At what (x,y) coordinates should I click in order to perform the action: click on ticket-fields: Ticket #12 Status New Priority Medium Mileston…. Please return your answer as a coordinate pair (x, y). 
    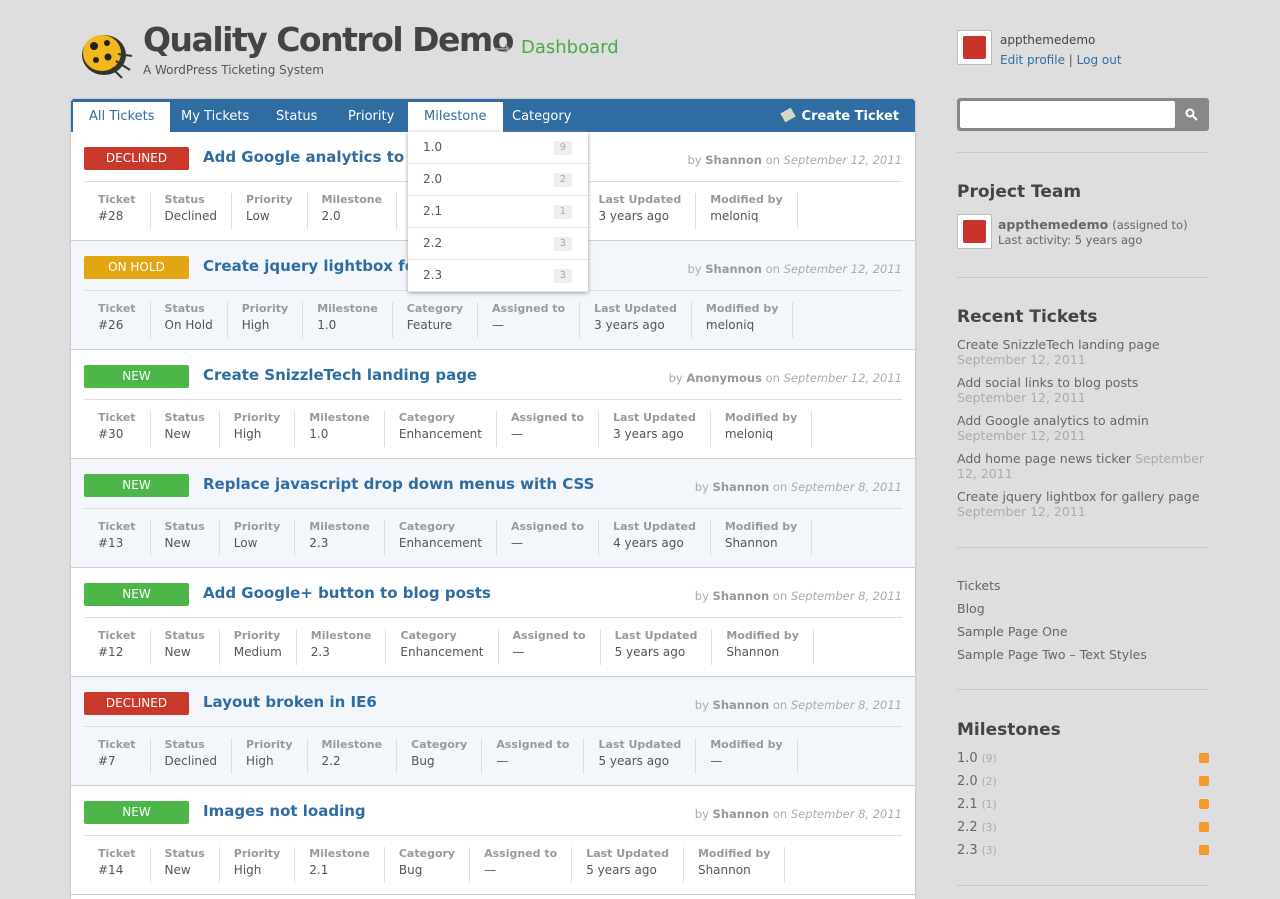
    Looking at the image, I should click on (449, 647).